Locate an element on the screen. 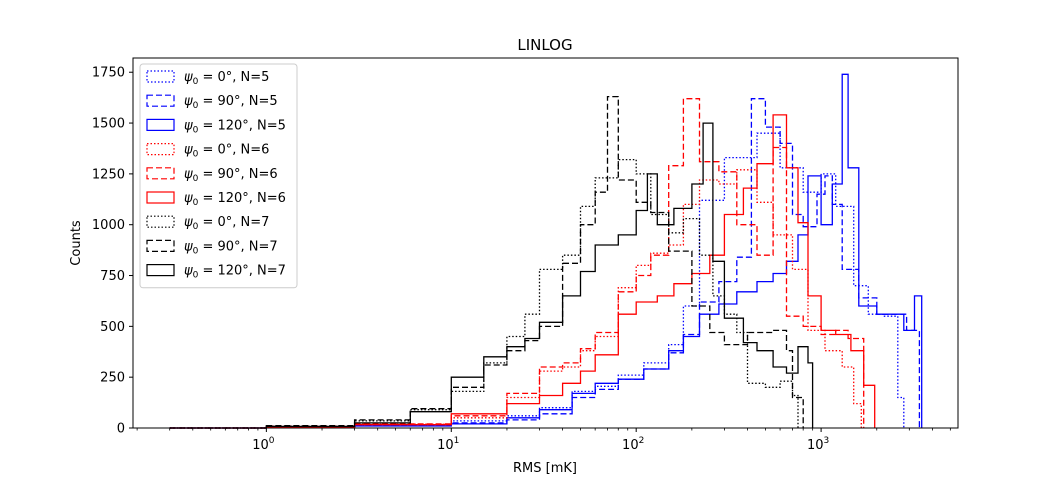 This screenshot has width=1064, height=484. legend-label-4: ψ0 = 0°, N=6 is located at coordinates (226, 151).